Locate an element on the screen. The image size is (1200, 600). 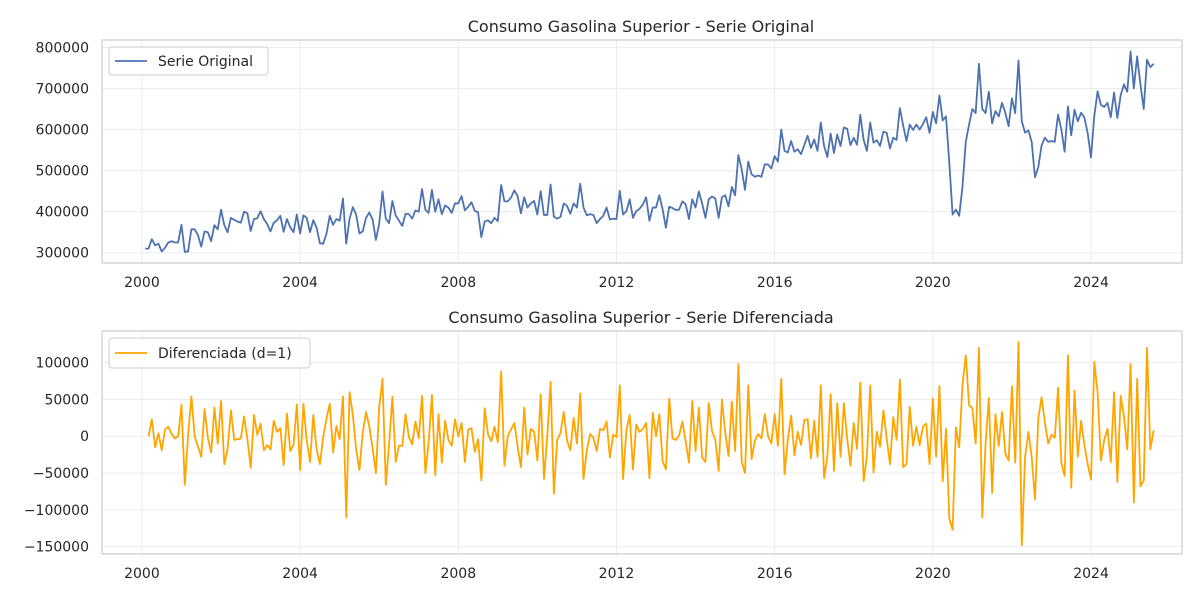
legend-original: Serie Original is located at coordinates (188, 61).